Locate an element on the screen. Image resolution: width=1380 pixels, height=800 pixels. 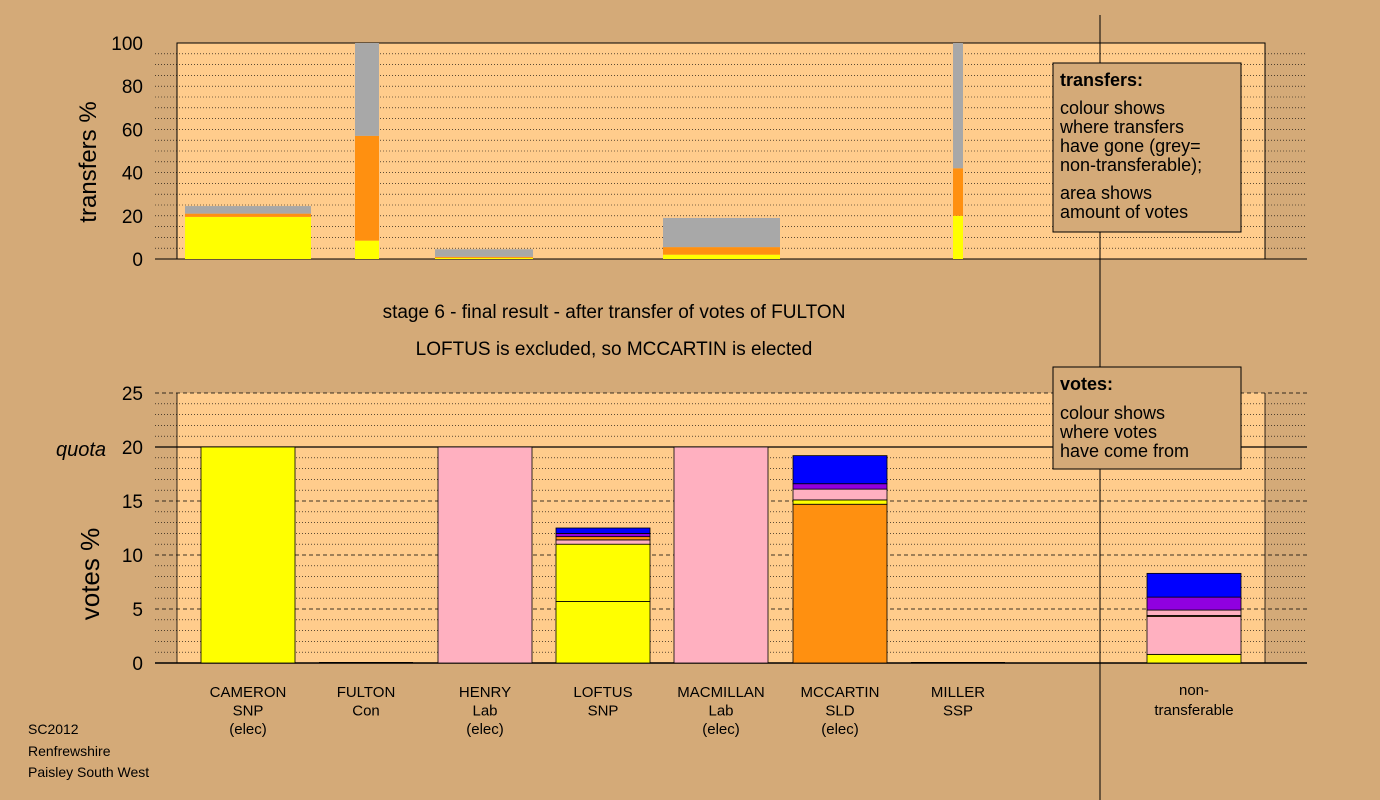
candidate-label: MILLER is located at coordinates (958, 692).